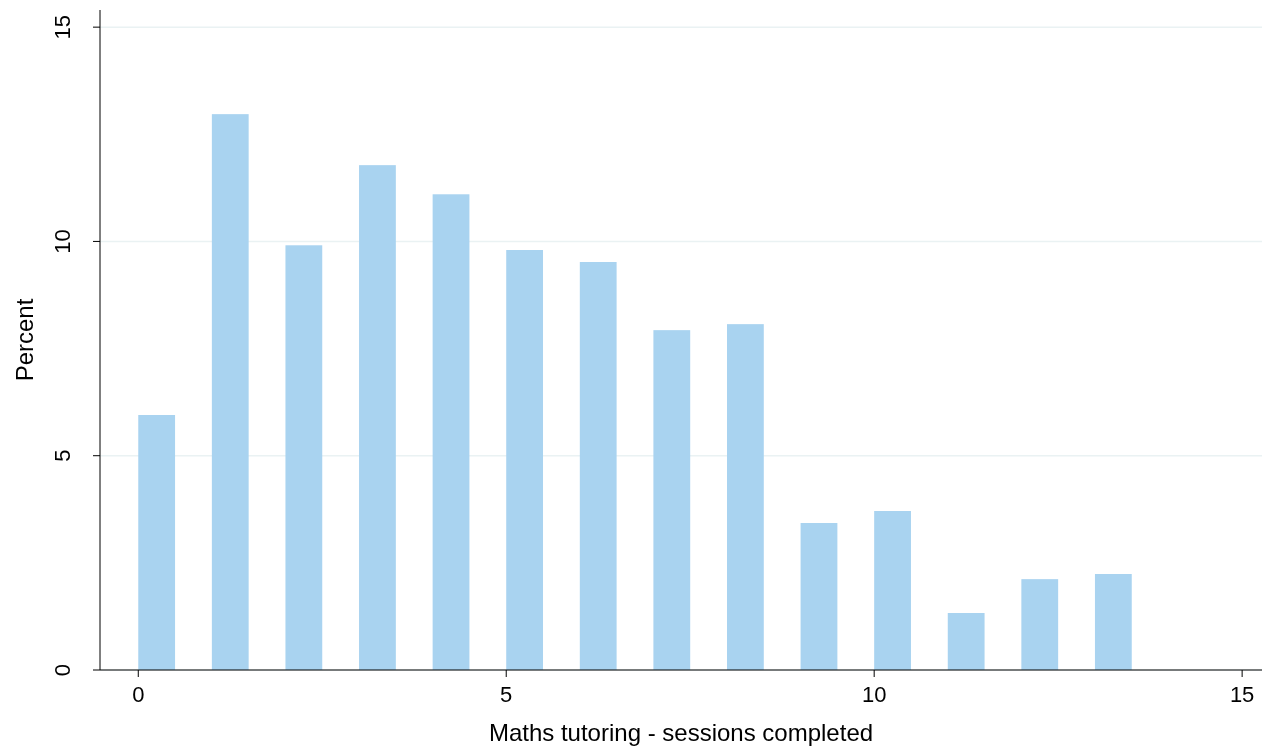  Describe the element at coordinates (506, 694) in the screenshot. I see `x-tick-label: 5` at that location.